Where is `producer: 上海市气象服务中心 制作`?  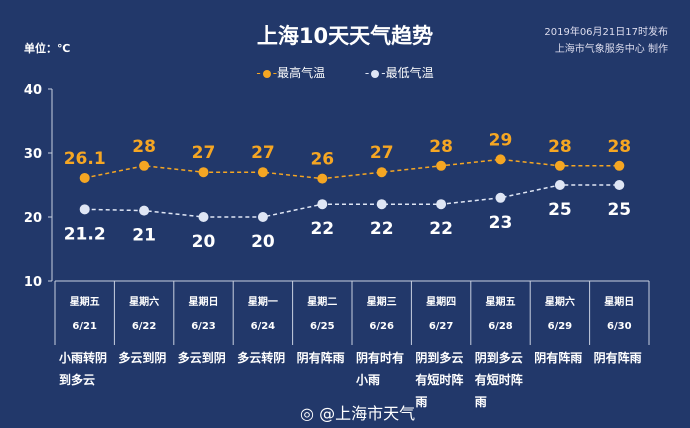
producer: 上海市气象服务中心 制作 is located at coordinates (611, 49).